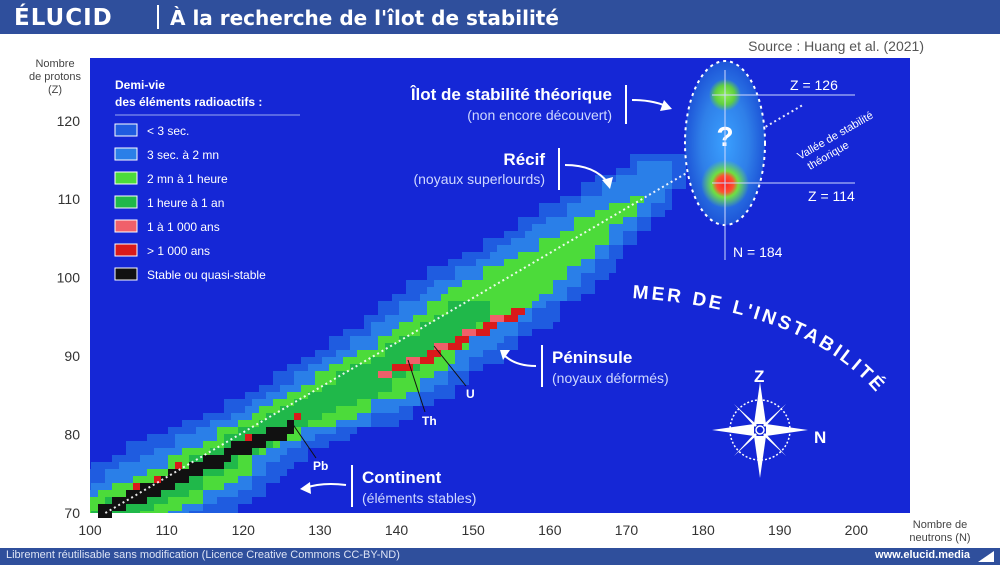 The height and width of the screenshot is (565, 1000). What do you see at coordinates (69, 199) in the screenshot?
I see `y-tick-label: 110` at bounding box center [69, 199].